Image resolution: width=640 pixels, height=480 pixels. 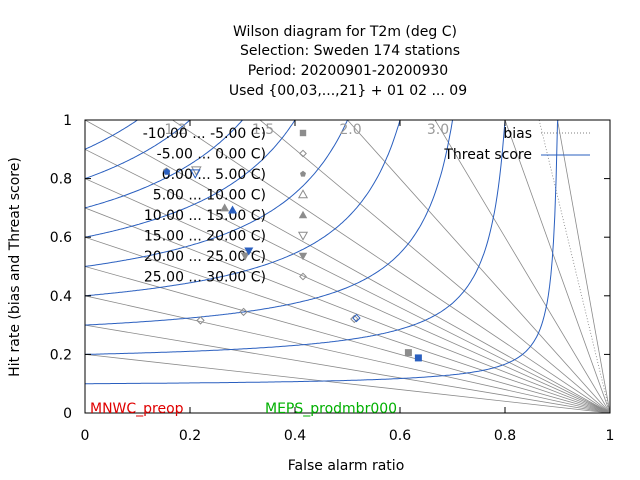 I want to click on x-tick-label: 0, so click(x=85, y=436).